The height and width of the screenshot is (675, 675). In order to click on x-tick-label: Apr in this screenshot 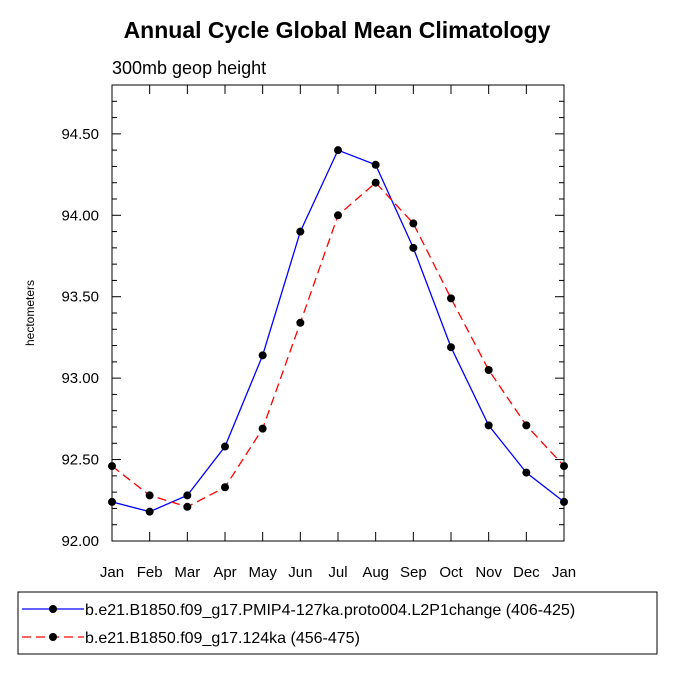, I will do `click(224, 572)`.